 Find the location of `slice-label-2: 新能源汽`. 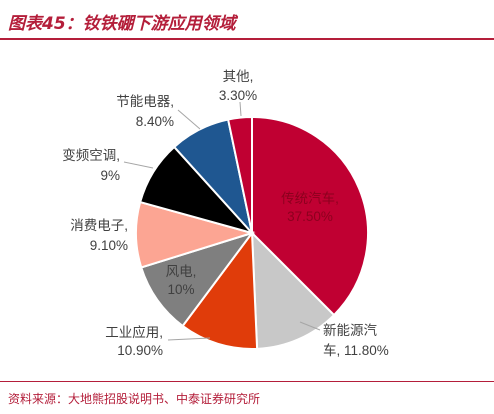

slice-label-2: 新能源汽 is located at coordinates (350, 330).